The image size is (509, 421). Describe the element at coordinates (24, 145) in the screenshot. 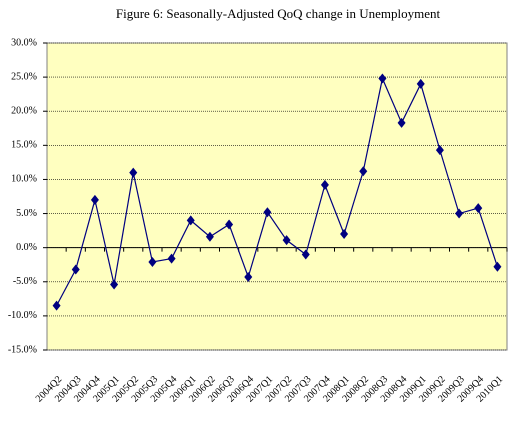

I see `y-tick-label: 15.0%` at that location.